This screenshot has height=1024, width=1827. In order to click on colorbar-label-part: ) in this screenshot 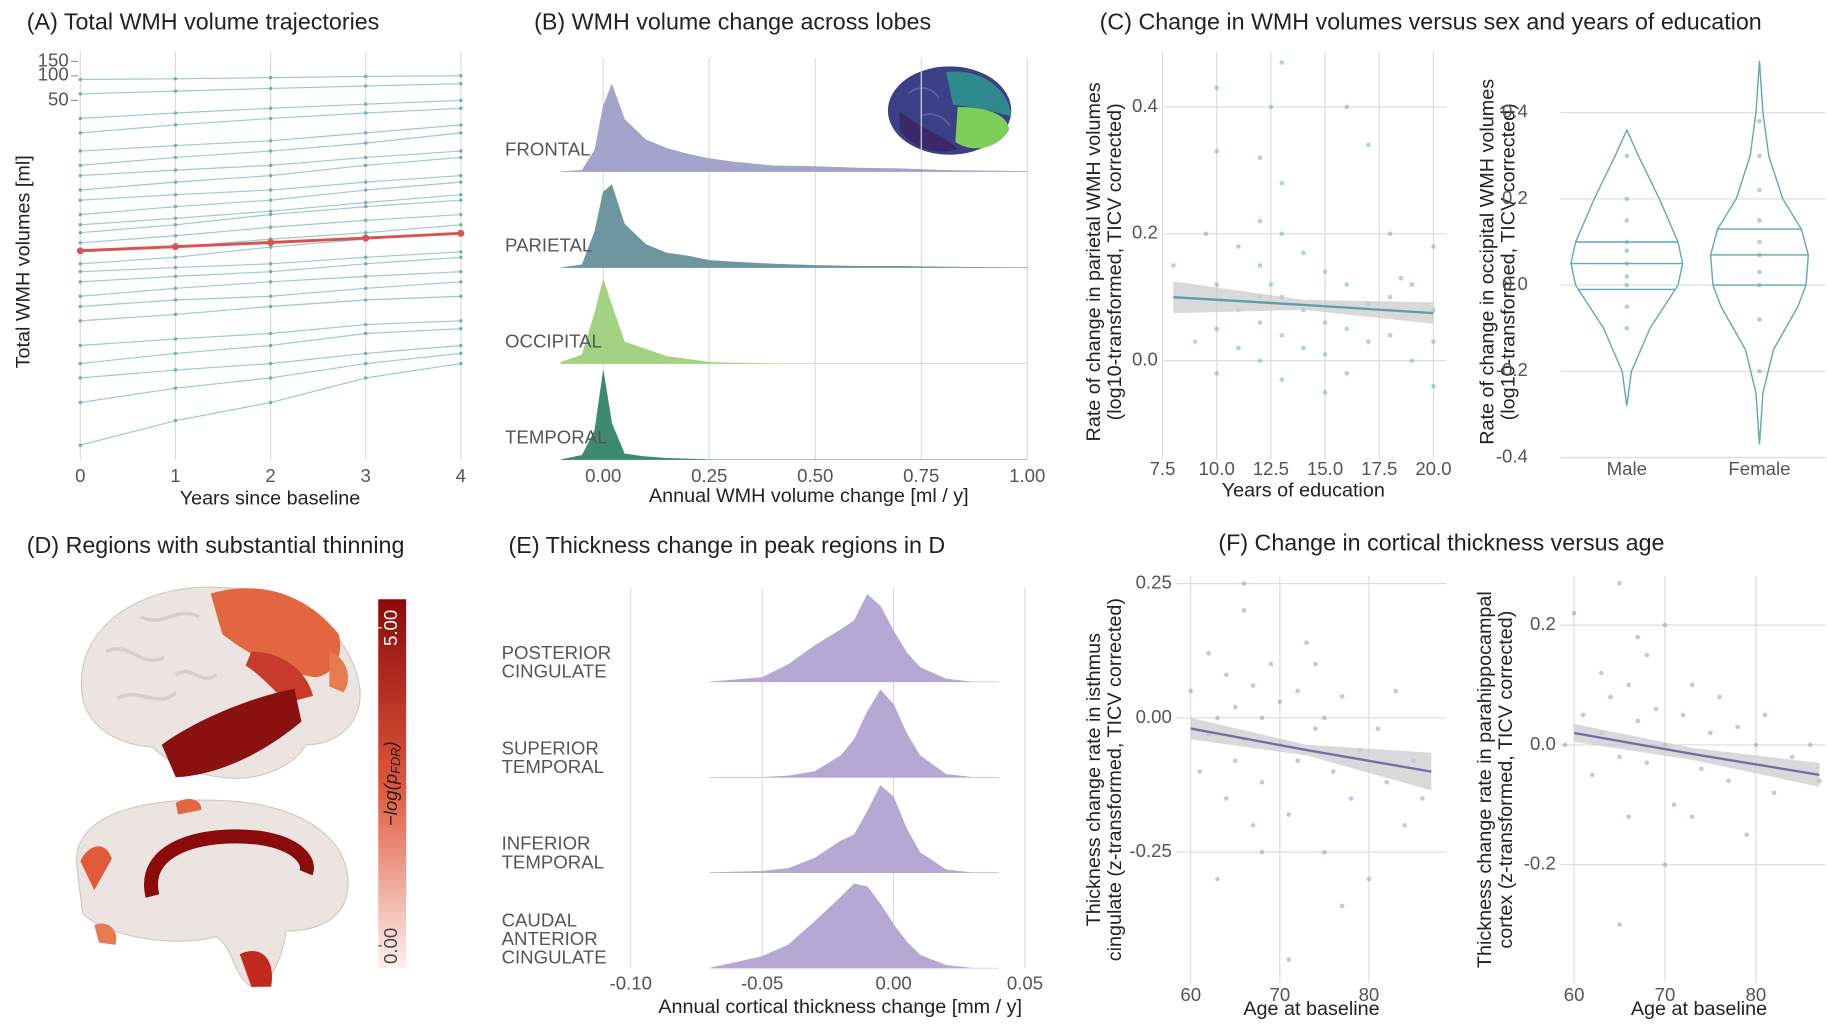, I will do `click(390, 745)`.